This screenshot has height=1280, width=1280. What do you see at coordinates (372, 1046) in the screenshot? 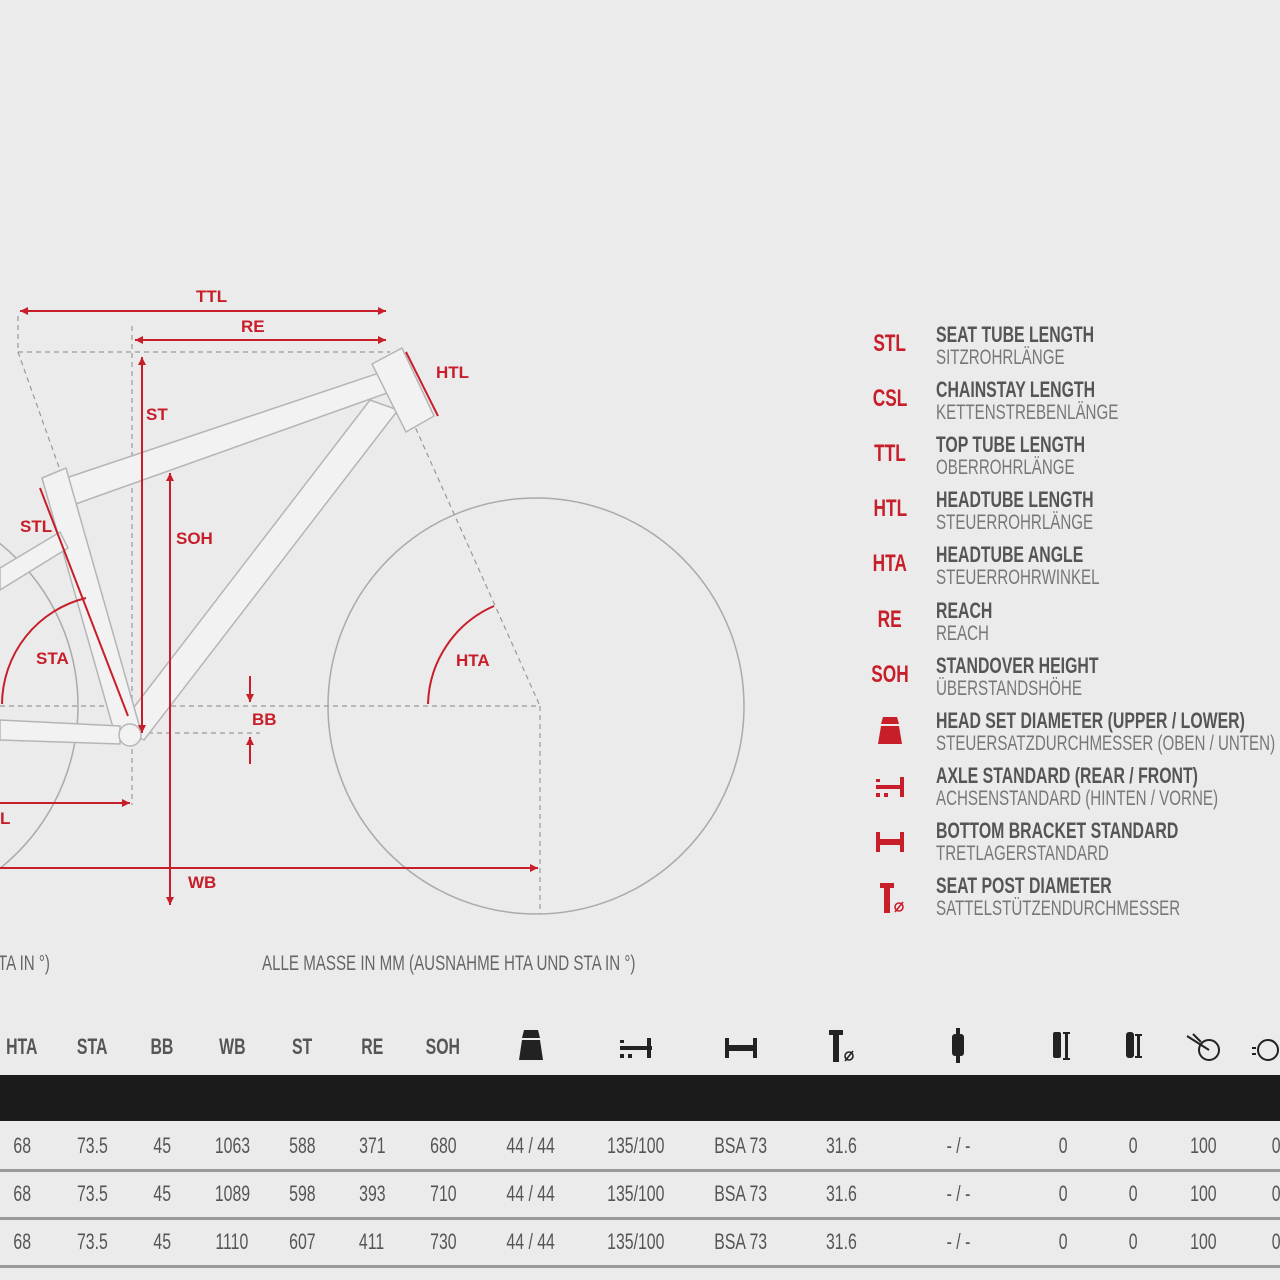
I see `col-header-re: RE` at bounding box center [372, 1046].